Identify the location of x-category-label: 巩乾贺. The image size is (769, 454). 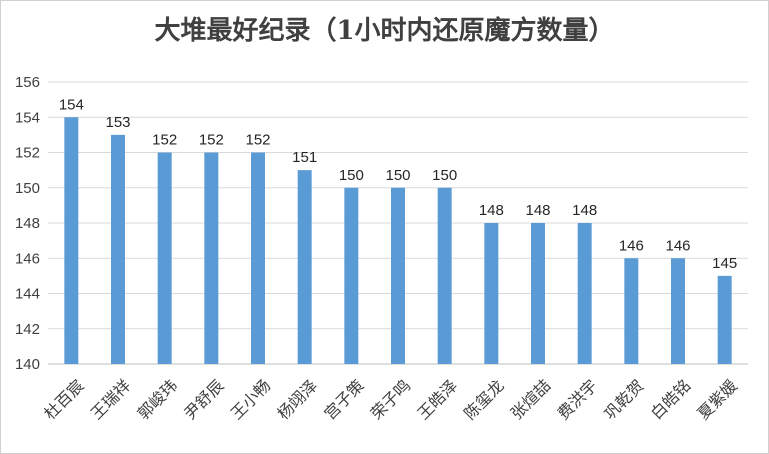
(623, 399).